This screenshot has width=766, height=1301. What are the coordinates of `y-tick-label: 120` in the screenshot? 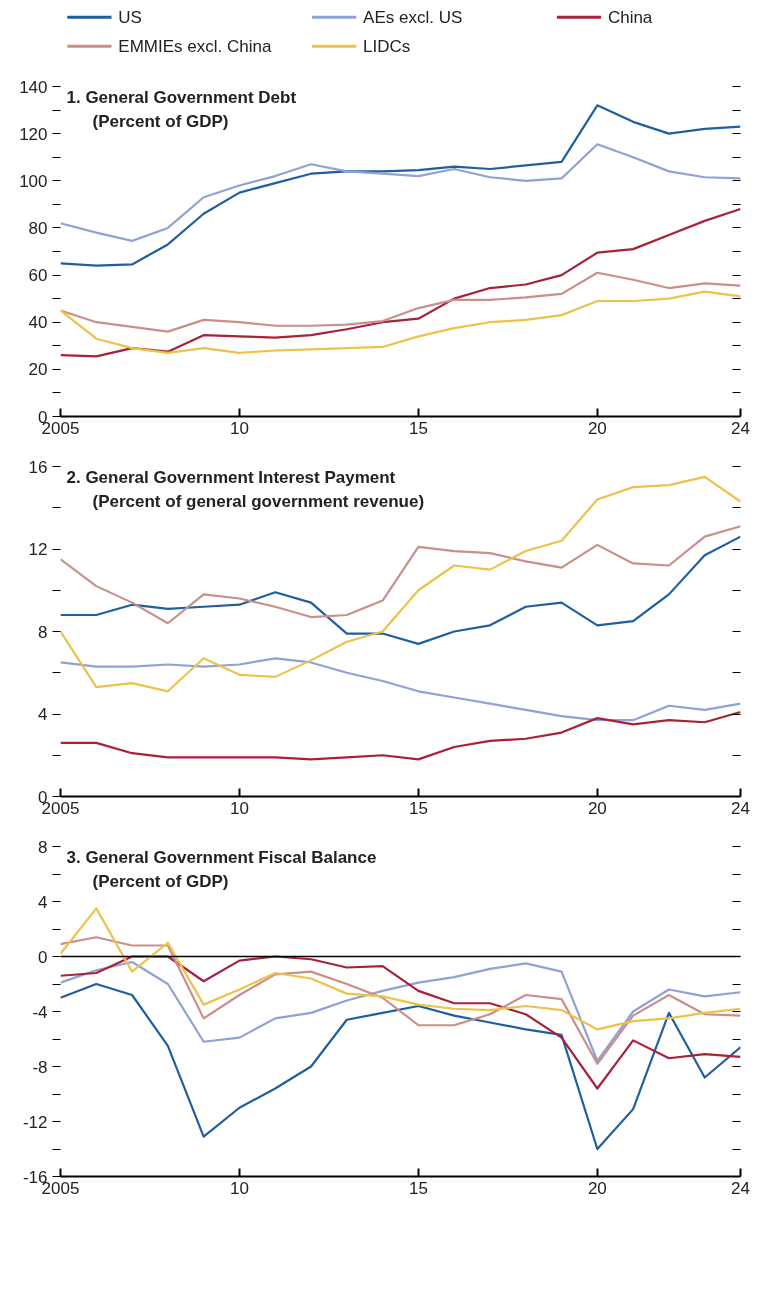 It's located at (33, 134).